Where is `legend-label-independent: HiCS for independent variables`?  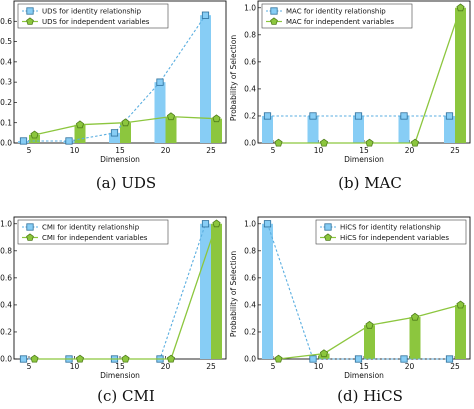 legend-label-independent: HiCS for independent variables is located at coordinates (394, 238).